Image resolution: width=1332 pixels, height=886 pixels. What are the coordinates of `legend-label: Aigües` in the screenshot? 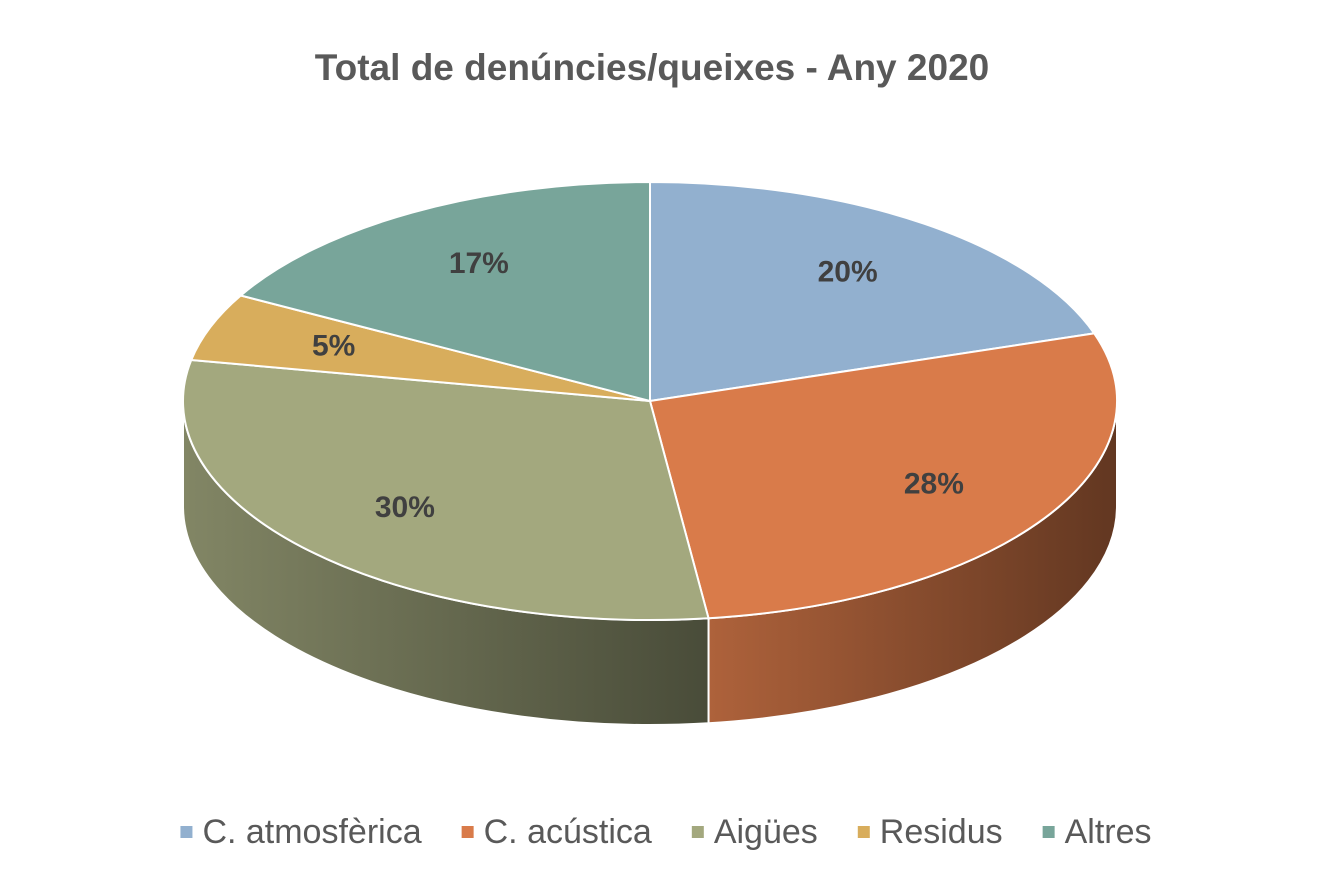 It's located at (766, 832).